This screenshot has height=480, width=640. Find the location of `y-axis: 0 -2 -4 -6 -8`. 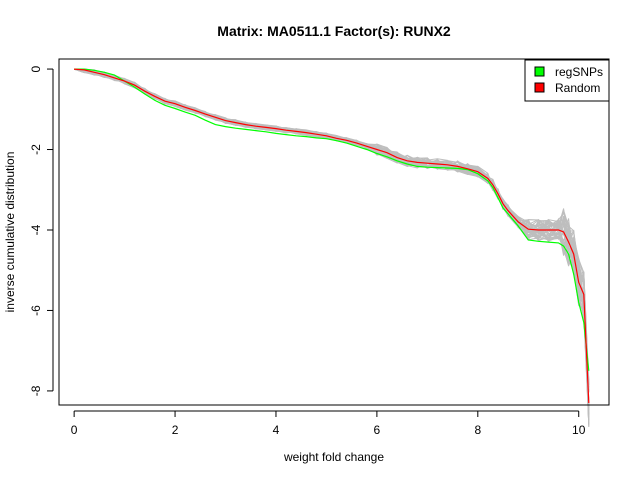

y-axis: 0 -2 -4 -6 -8 is located at coordinates (41, 230).